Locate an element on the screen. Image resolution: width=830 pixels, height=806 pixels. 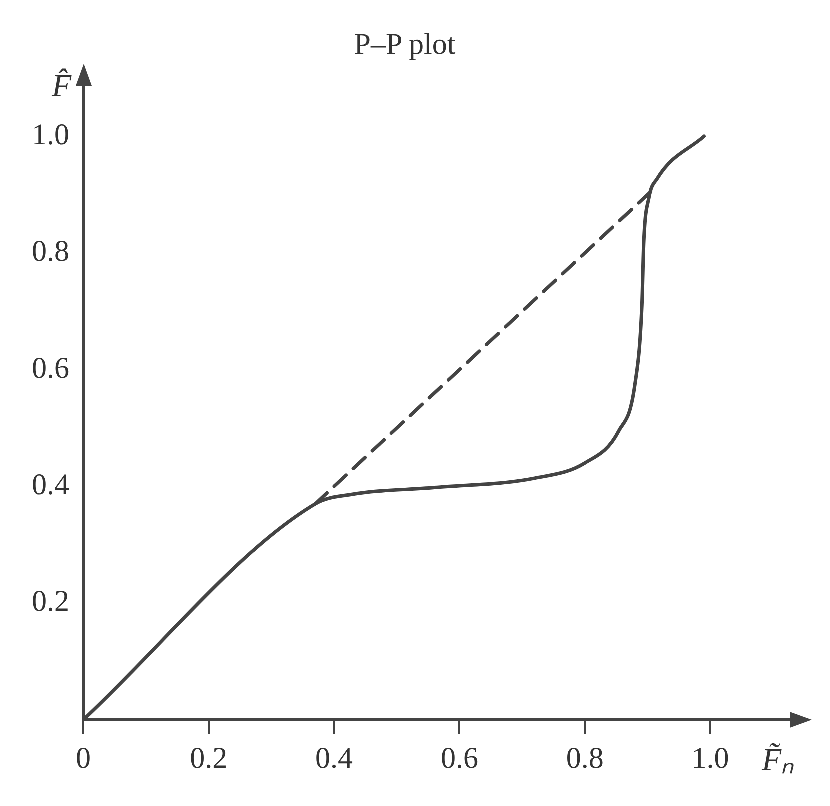
y-tick-label: 0.8 is located at coordinates (51, 251).